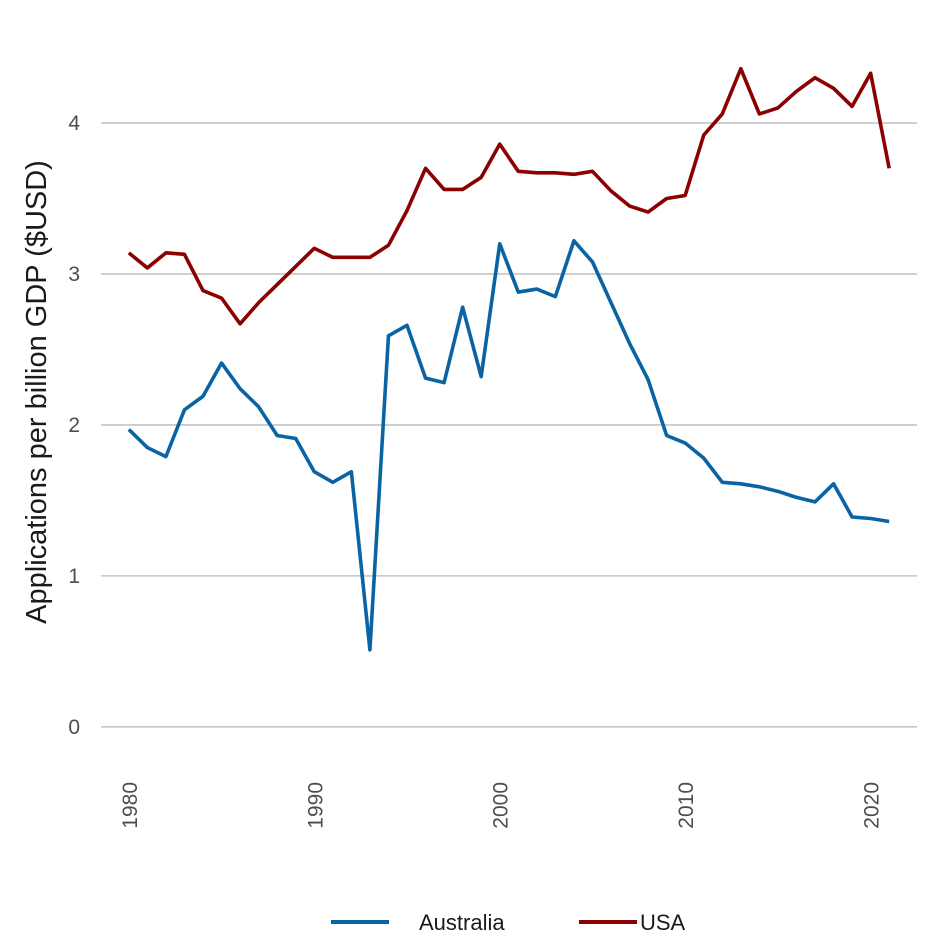 Image resolution: width=940 pixels, height=940 pixels. I want to click on legend-label-australia: Australia, so click(462, 922).